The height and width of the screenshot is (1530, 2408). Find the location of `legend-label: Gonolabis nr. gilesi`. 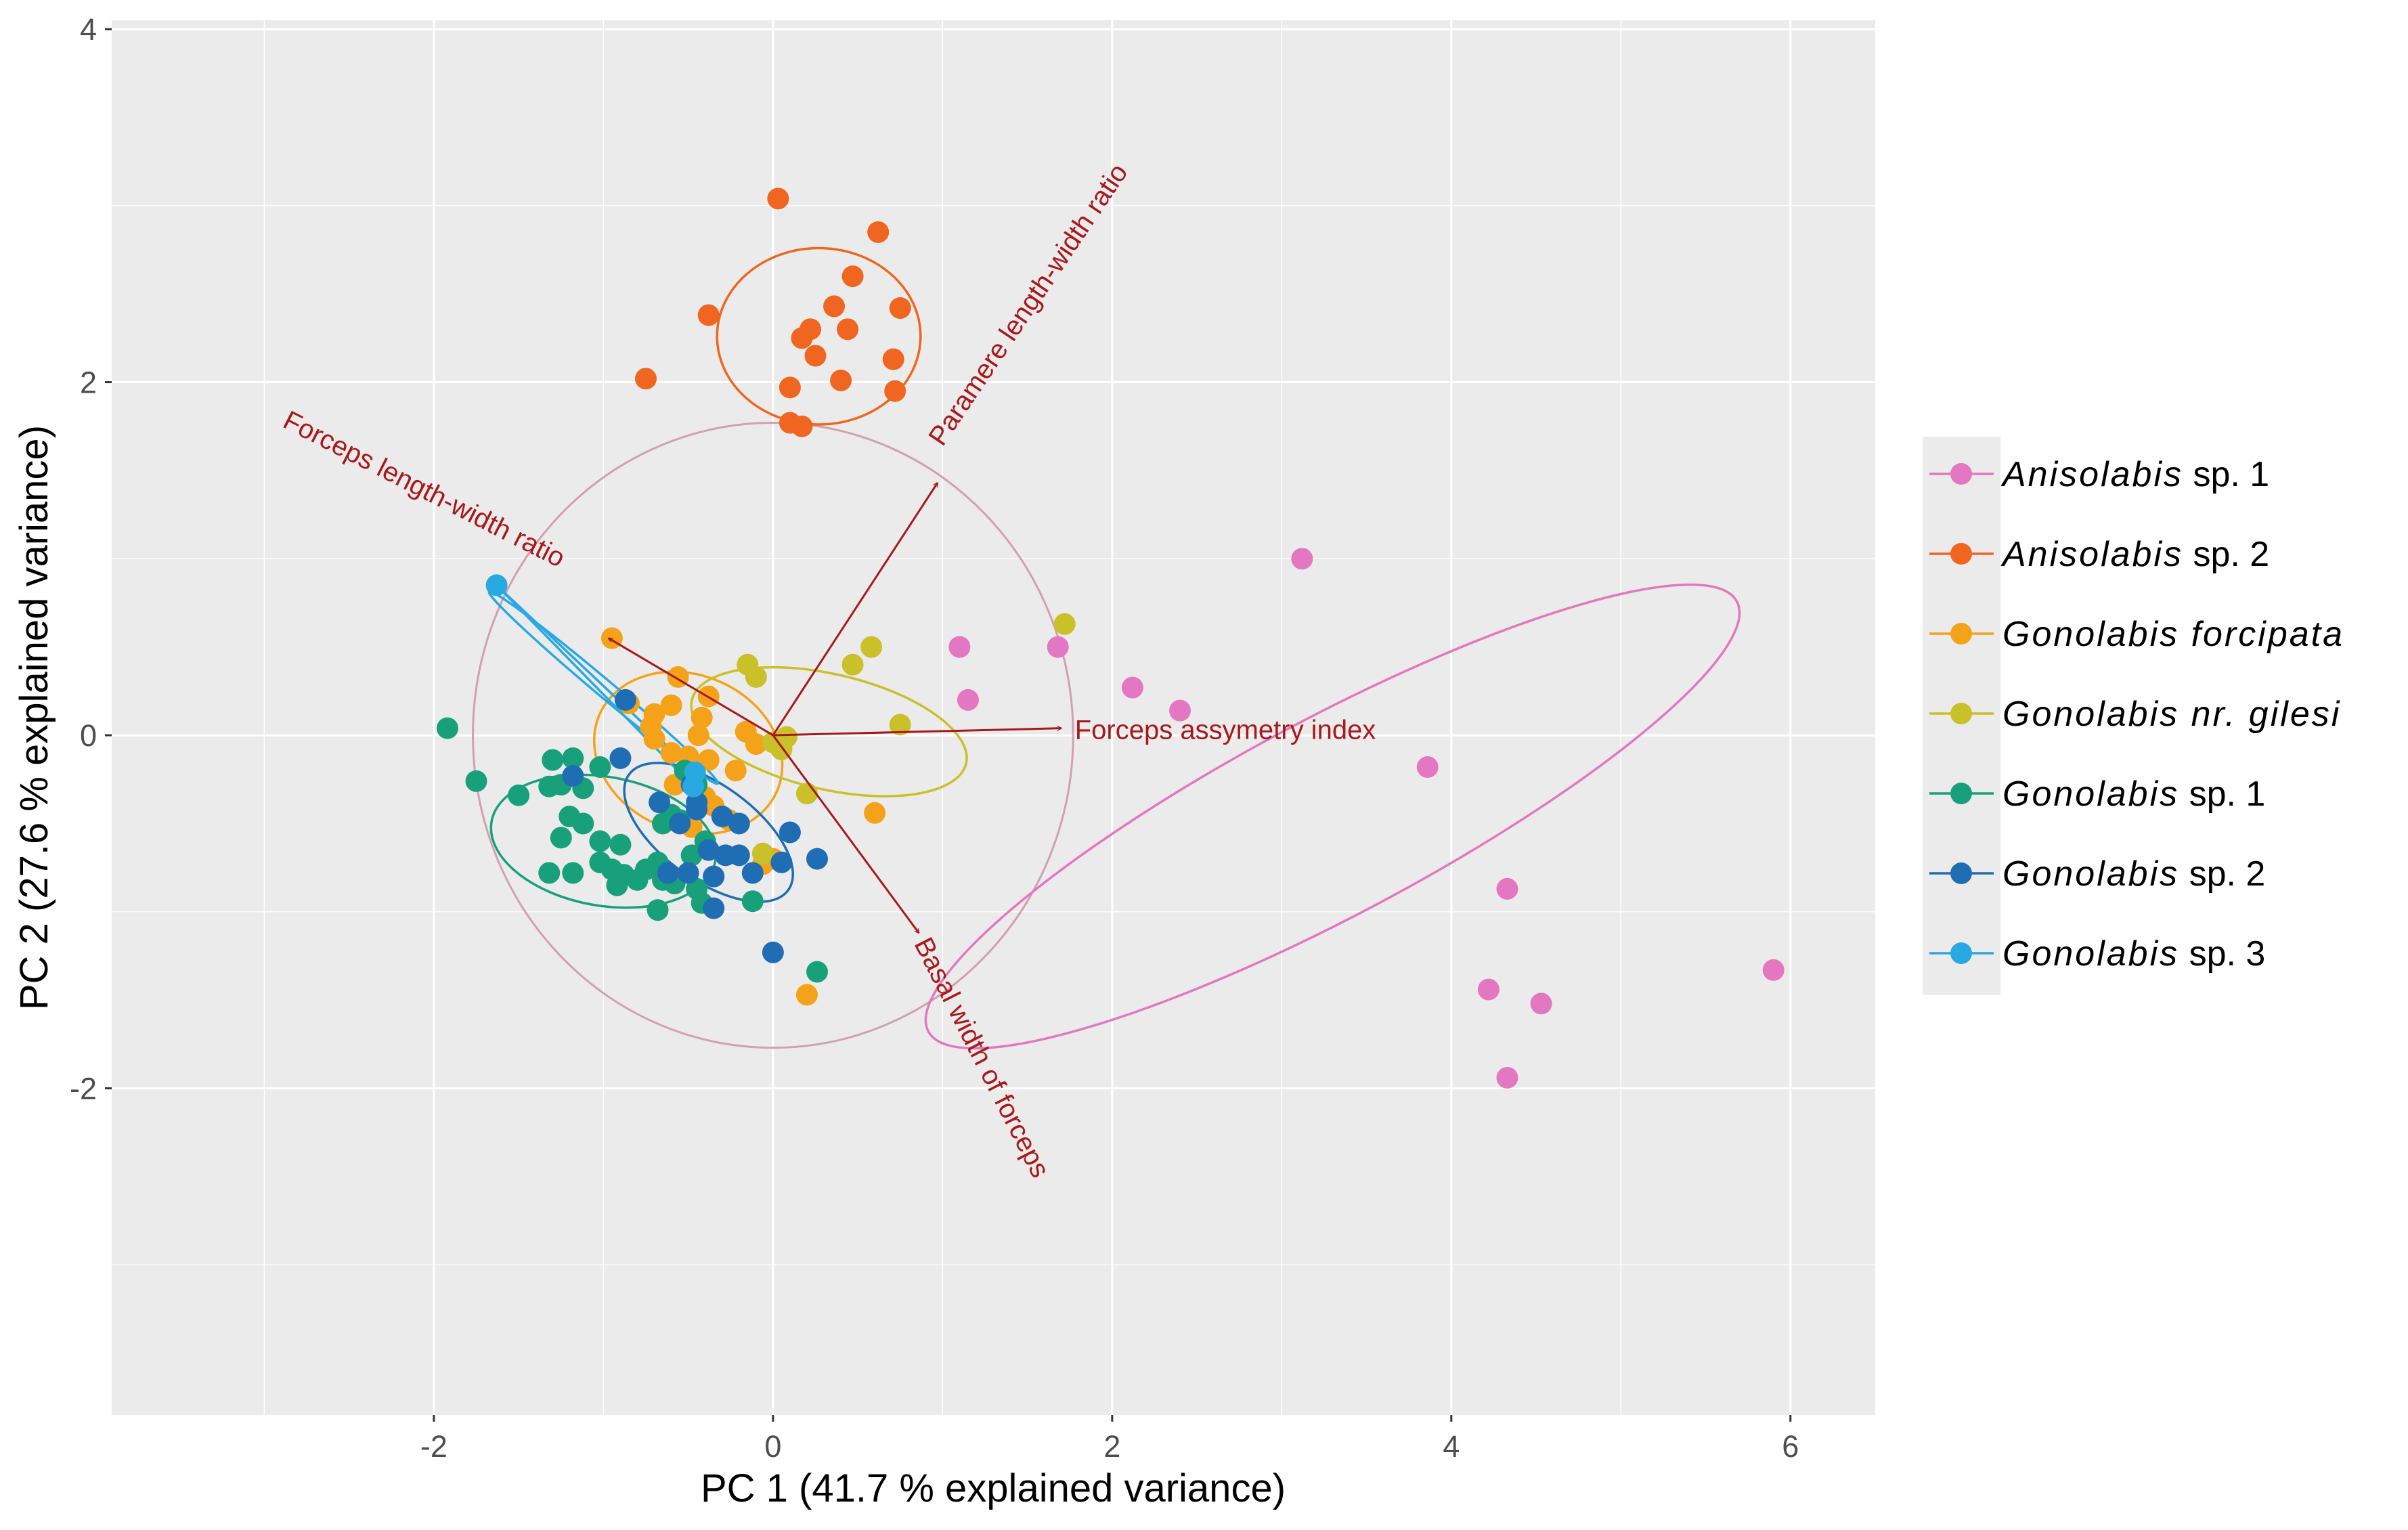

legend-label: Gonolabis nr. gilesi is located at coordinates (2171, 715).